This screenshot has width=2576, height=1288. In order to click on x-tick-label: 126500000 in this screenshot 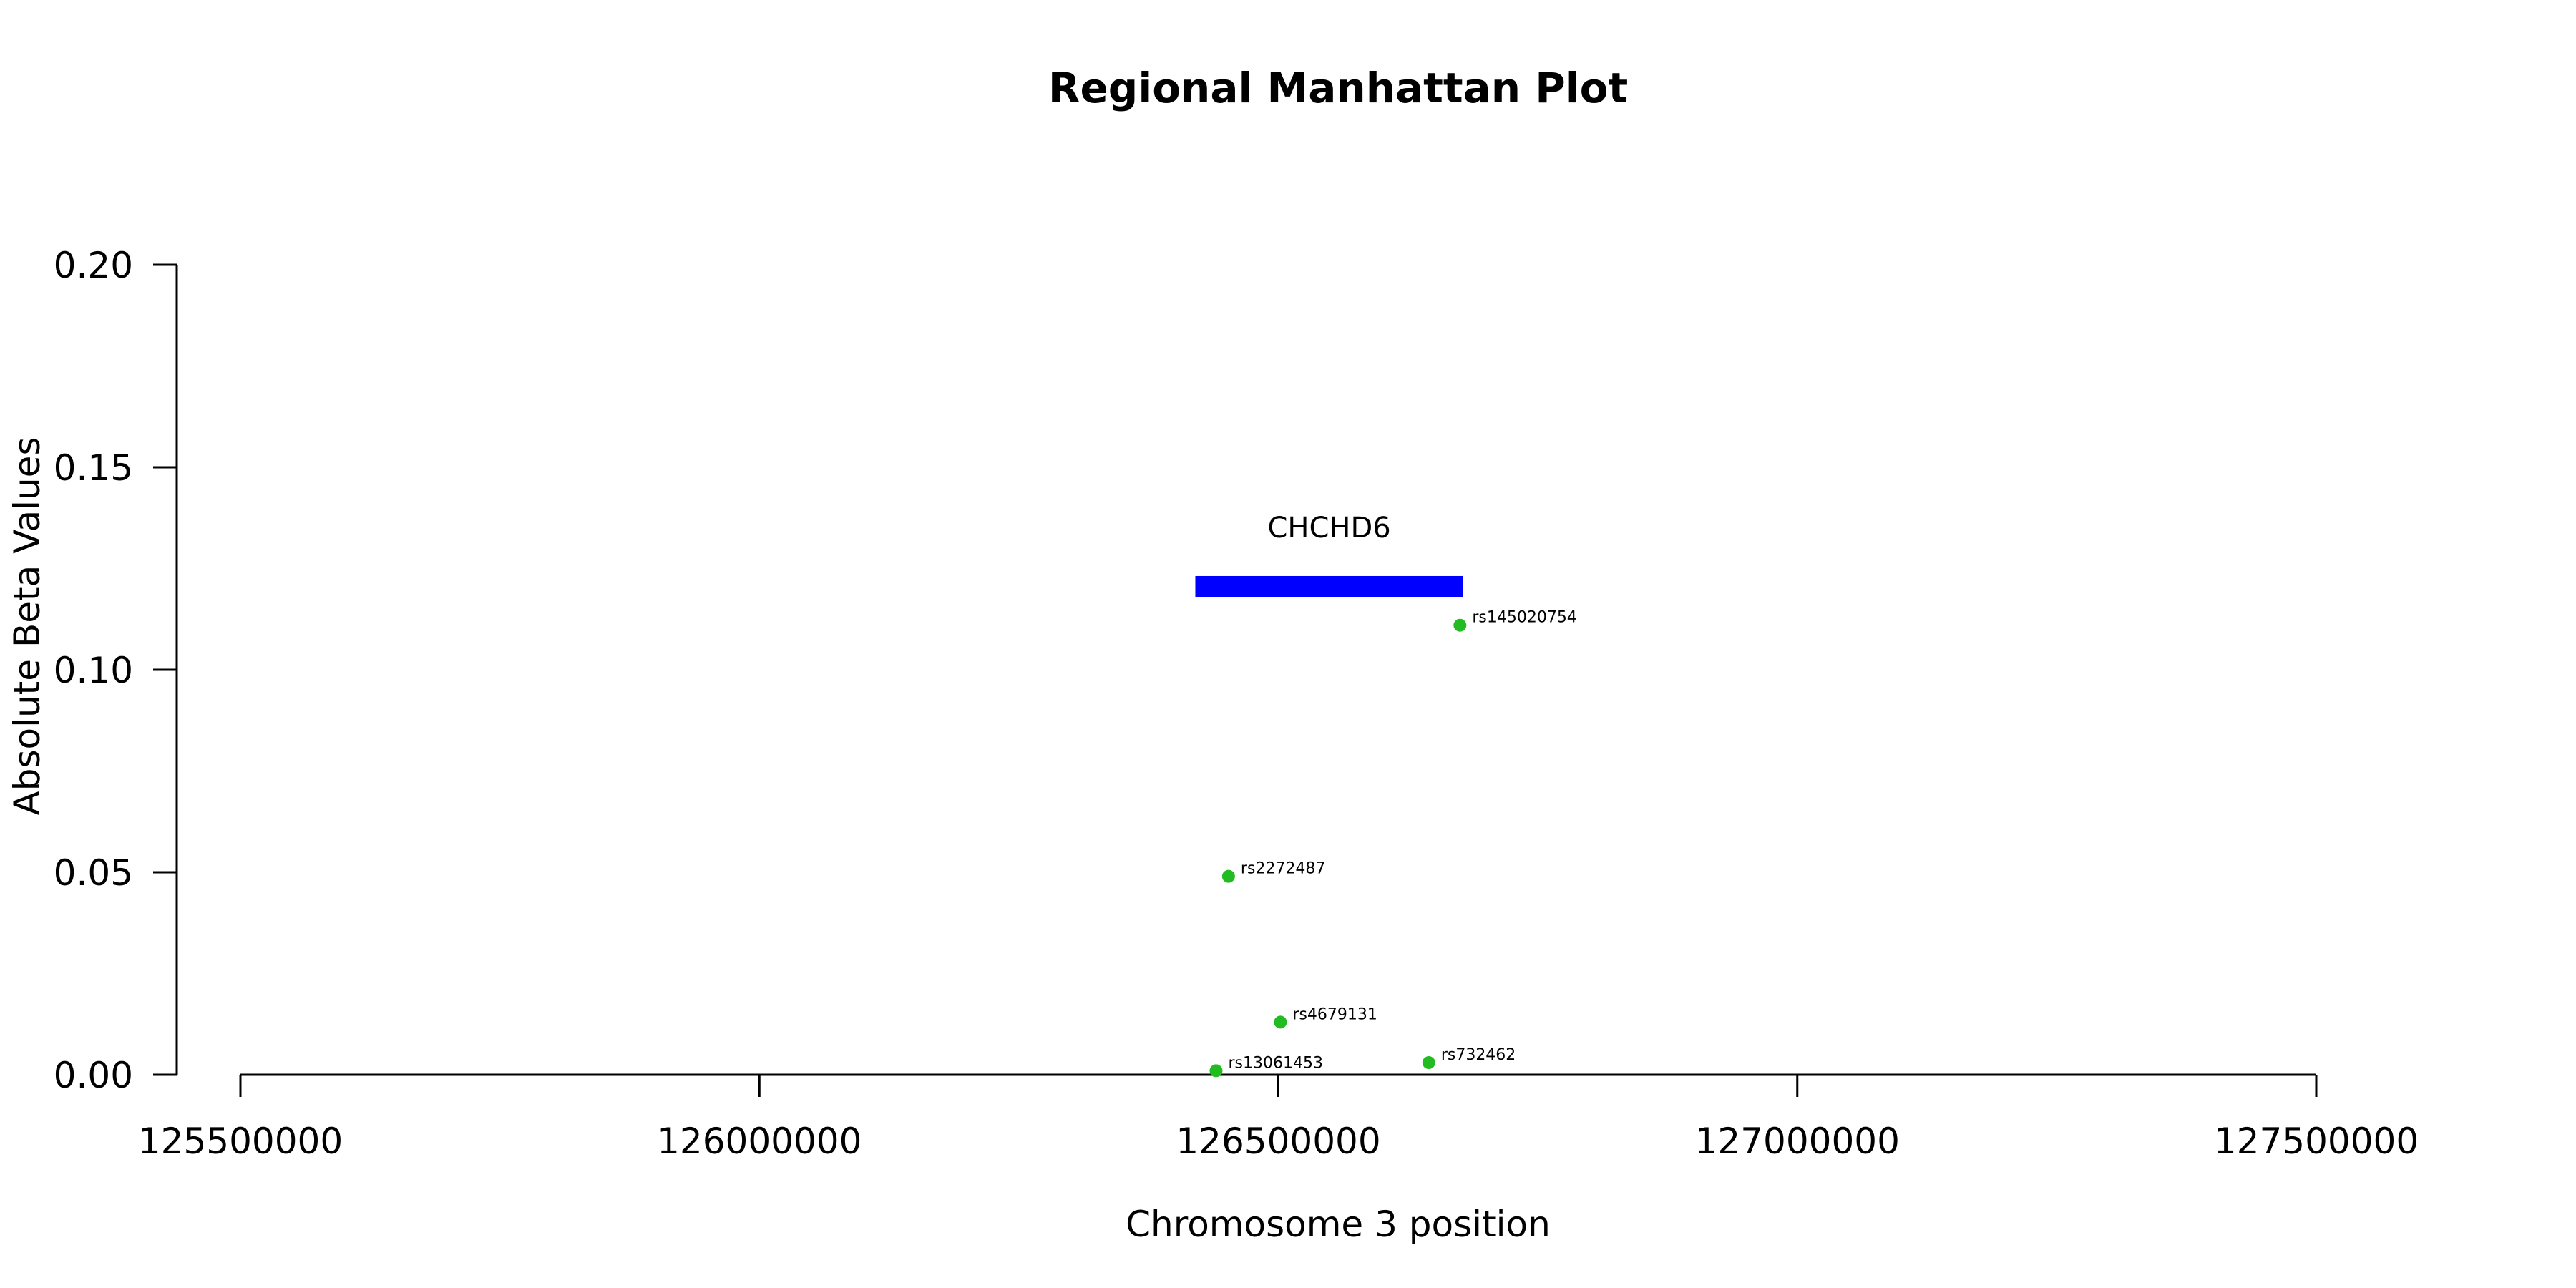, I will do `click(1278, 1141)`.